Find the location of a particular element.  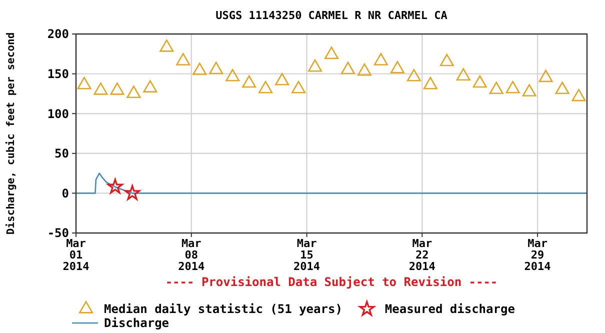

x-tick-label: Mar 22 2014 is located at coordinates (422, 255).